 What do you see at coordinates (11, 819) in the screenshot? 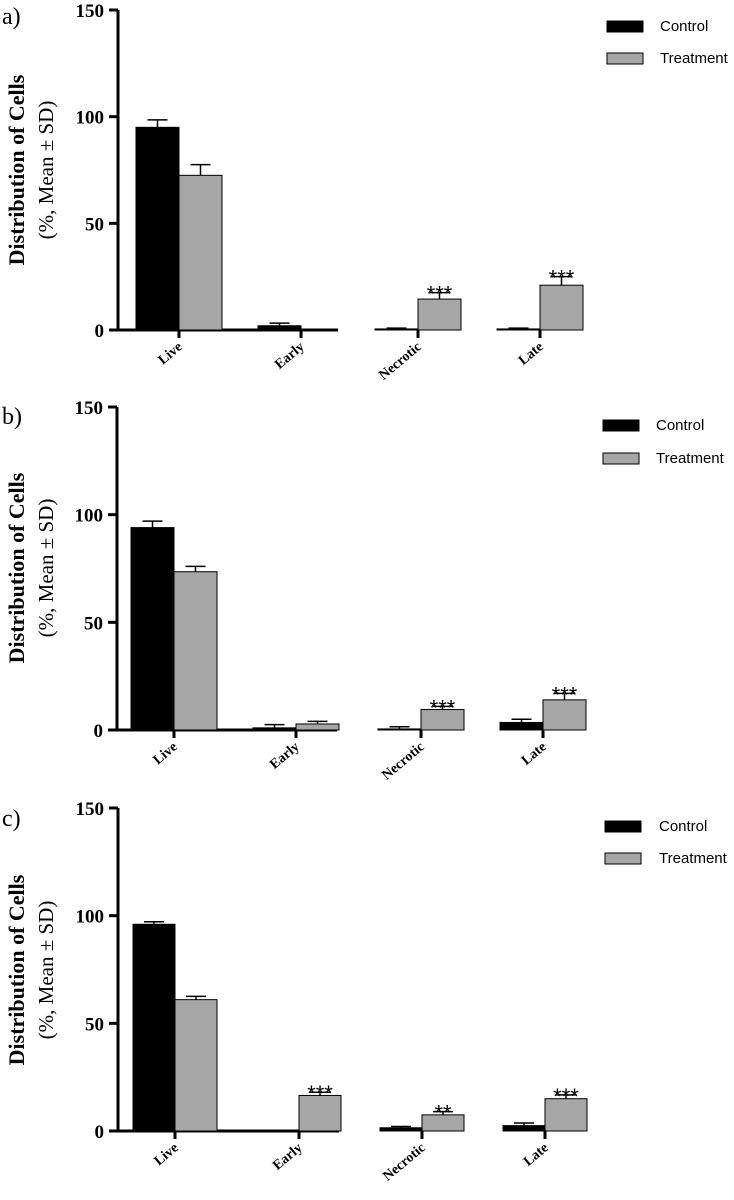
I see `panel-label: c)` at bounding box center [11, 819].